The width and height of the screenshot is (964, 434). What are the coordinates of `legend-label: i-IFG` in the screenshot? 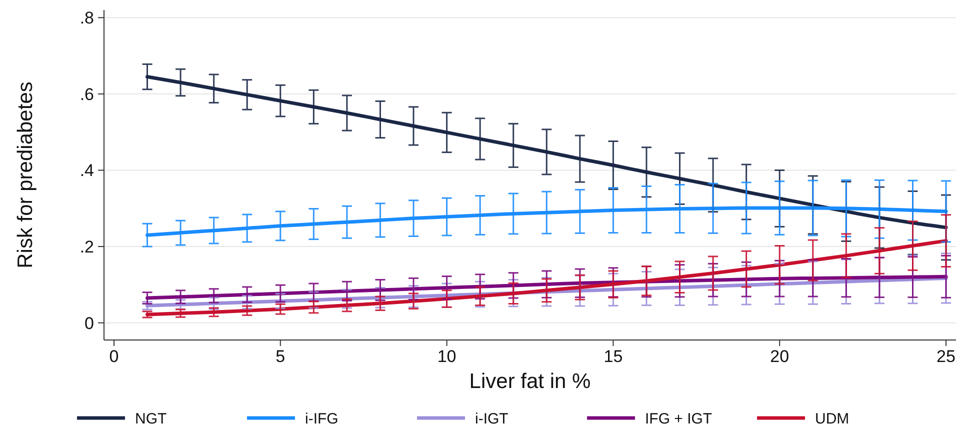 It's located at (321, 419).